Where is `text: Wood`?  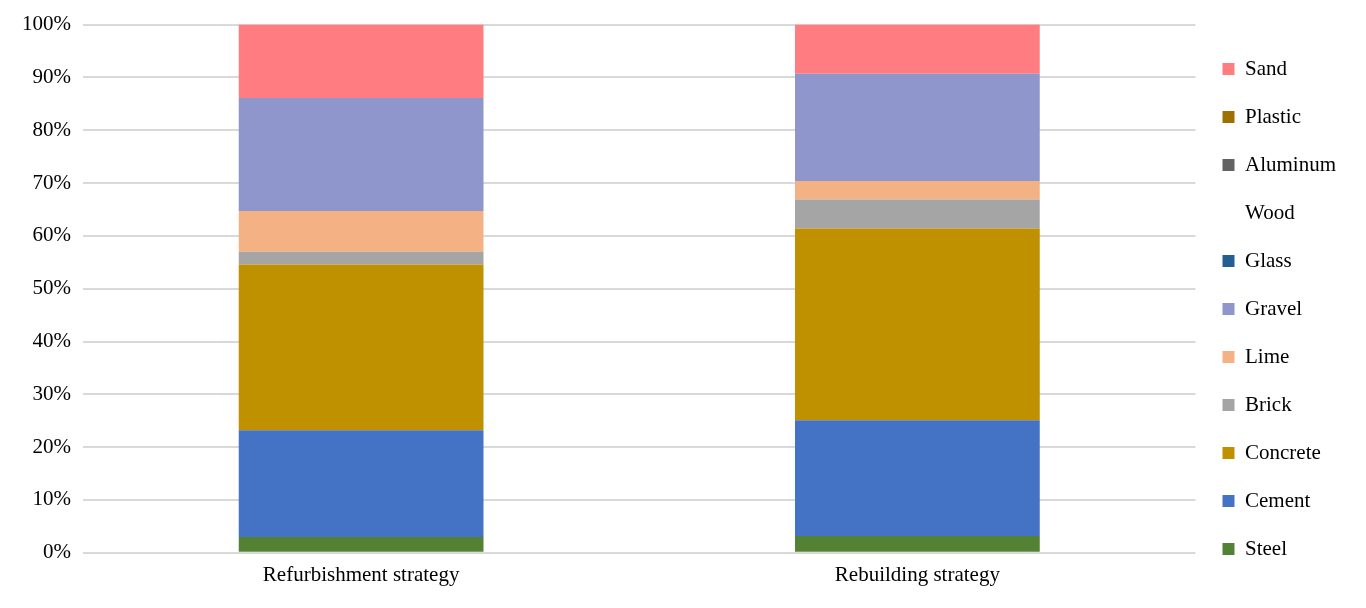 text: Wood is located at coordinates (1270, 211).